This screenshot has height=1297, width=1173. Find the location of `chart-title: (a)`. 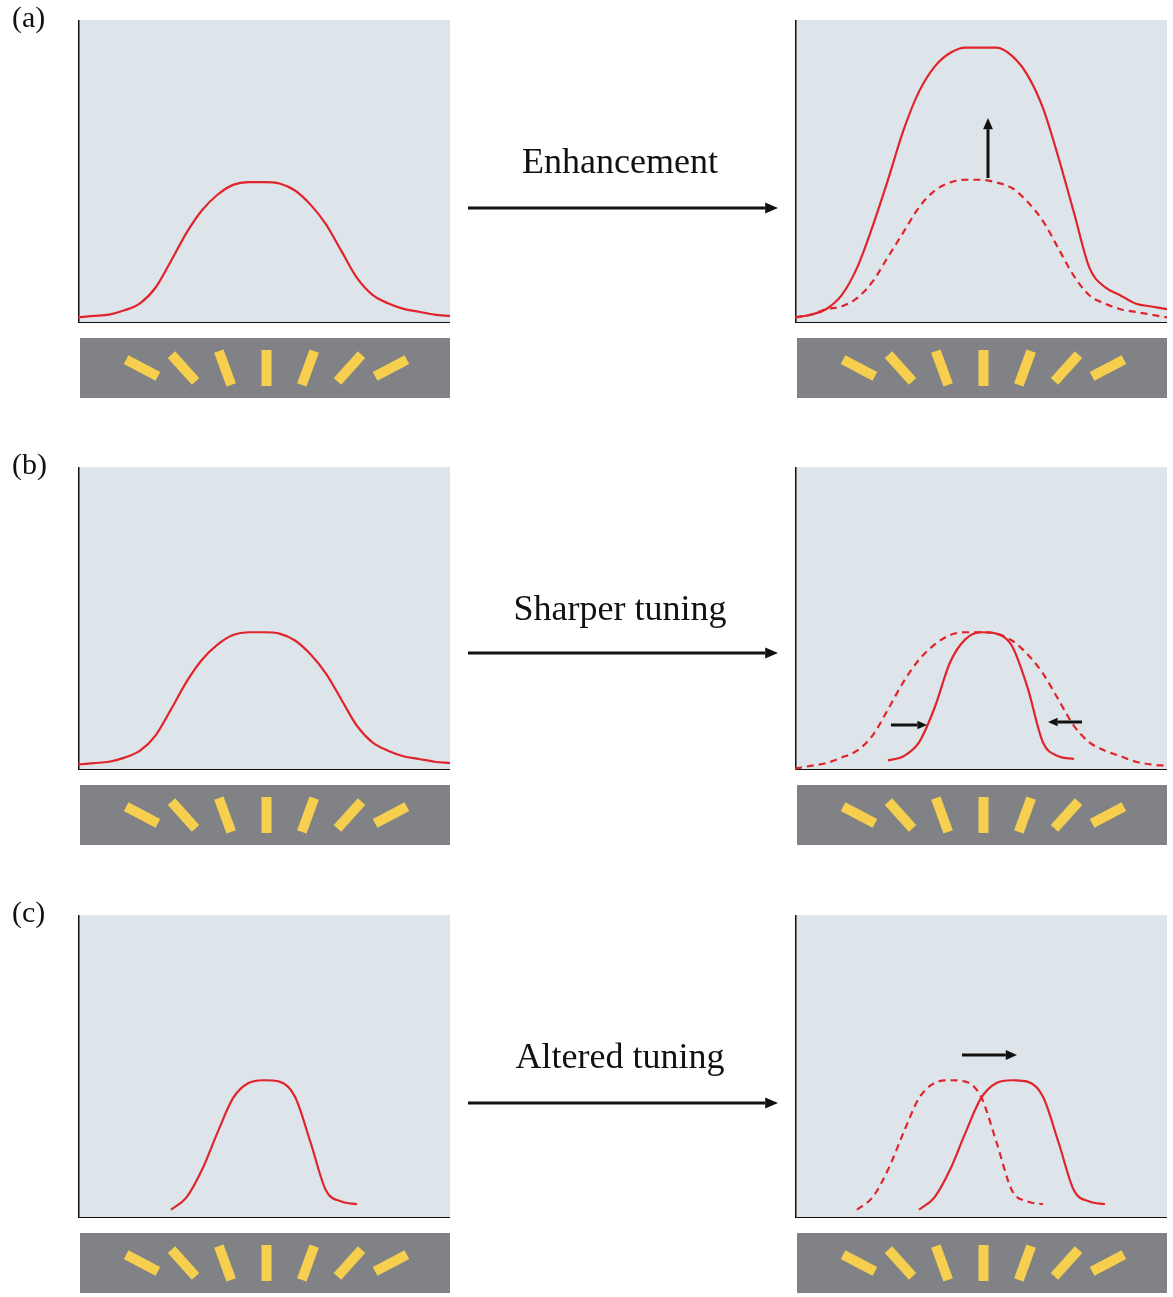

chart-title: (a) is located at coordinates (29, 17).